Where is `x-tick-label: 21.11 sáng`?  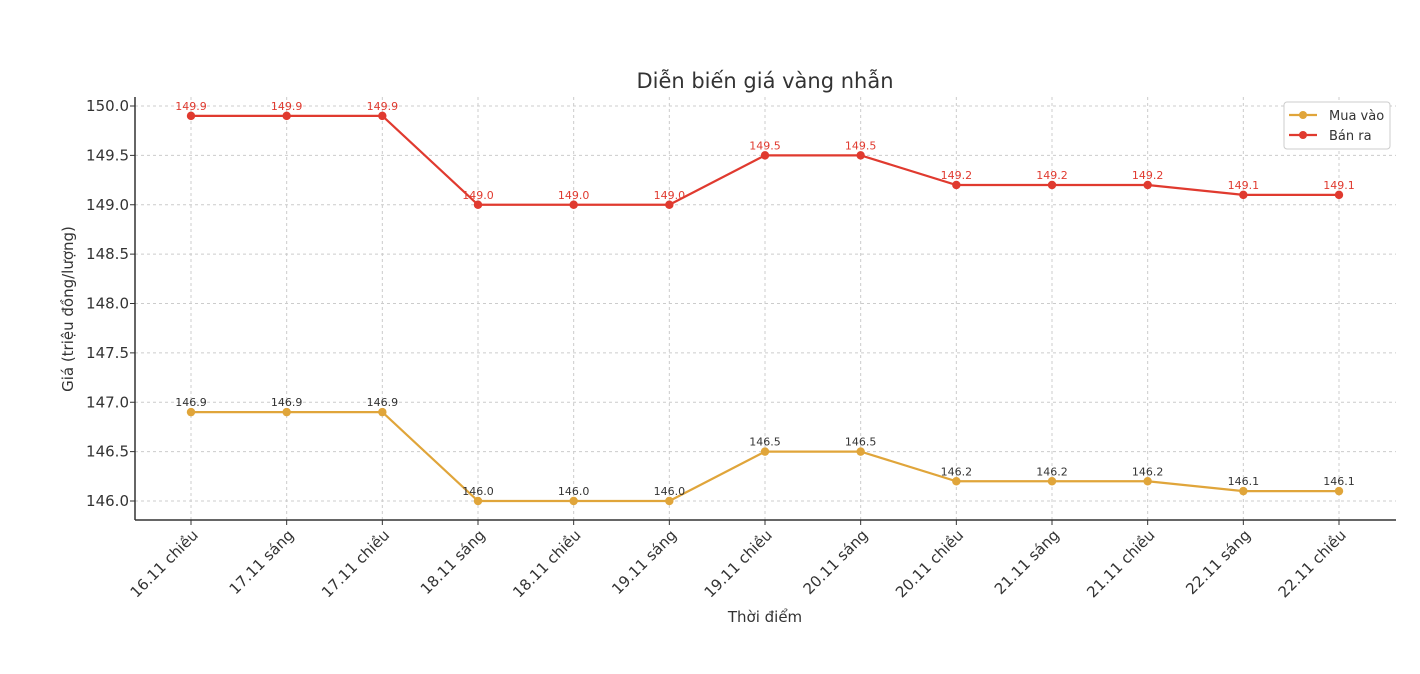 x-tick-label: 21.11 sáng is located at coordinates (1027, 562).